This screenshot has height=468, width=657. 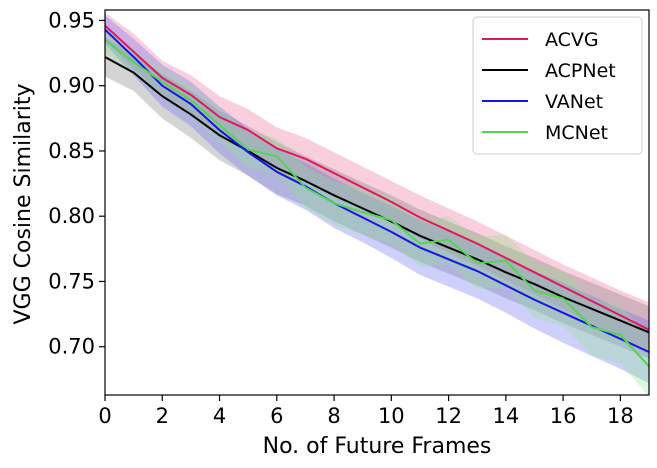 I want to click on y-tick-label: 0.95, so click(x=71, y=20).